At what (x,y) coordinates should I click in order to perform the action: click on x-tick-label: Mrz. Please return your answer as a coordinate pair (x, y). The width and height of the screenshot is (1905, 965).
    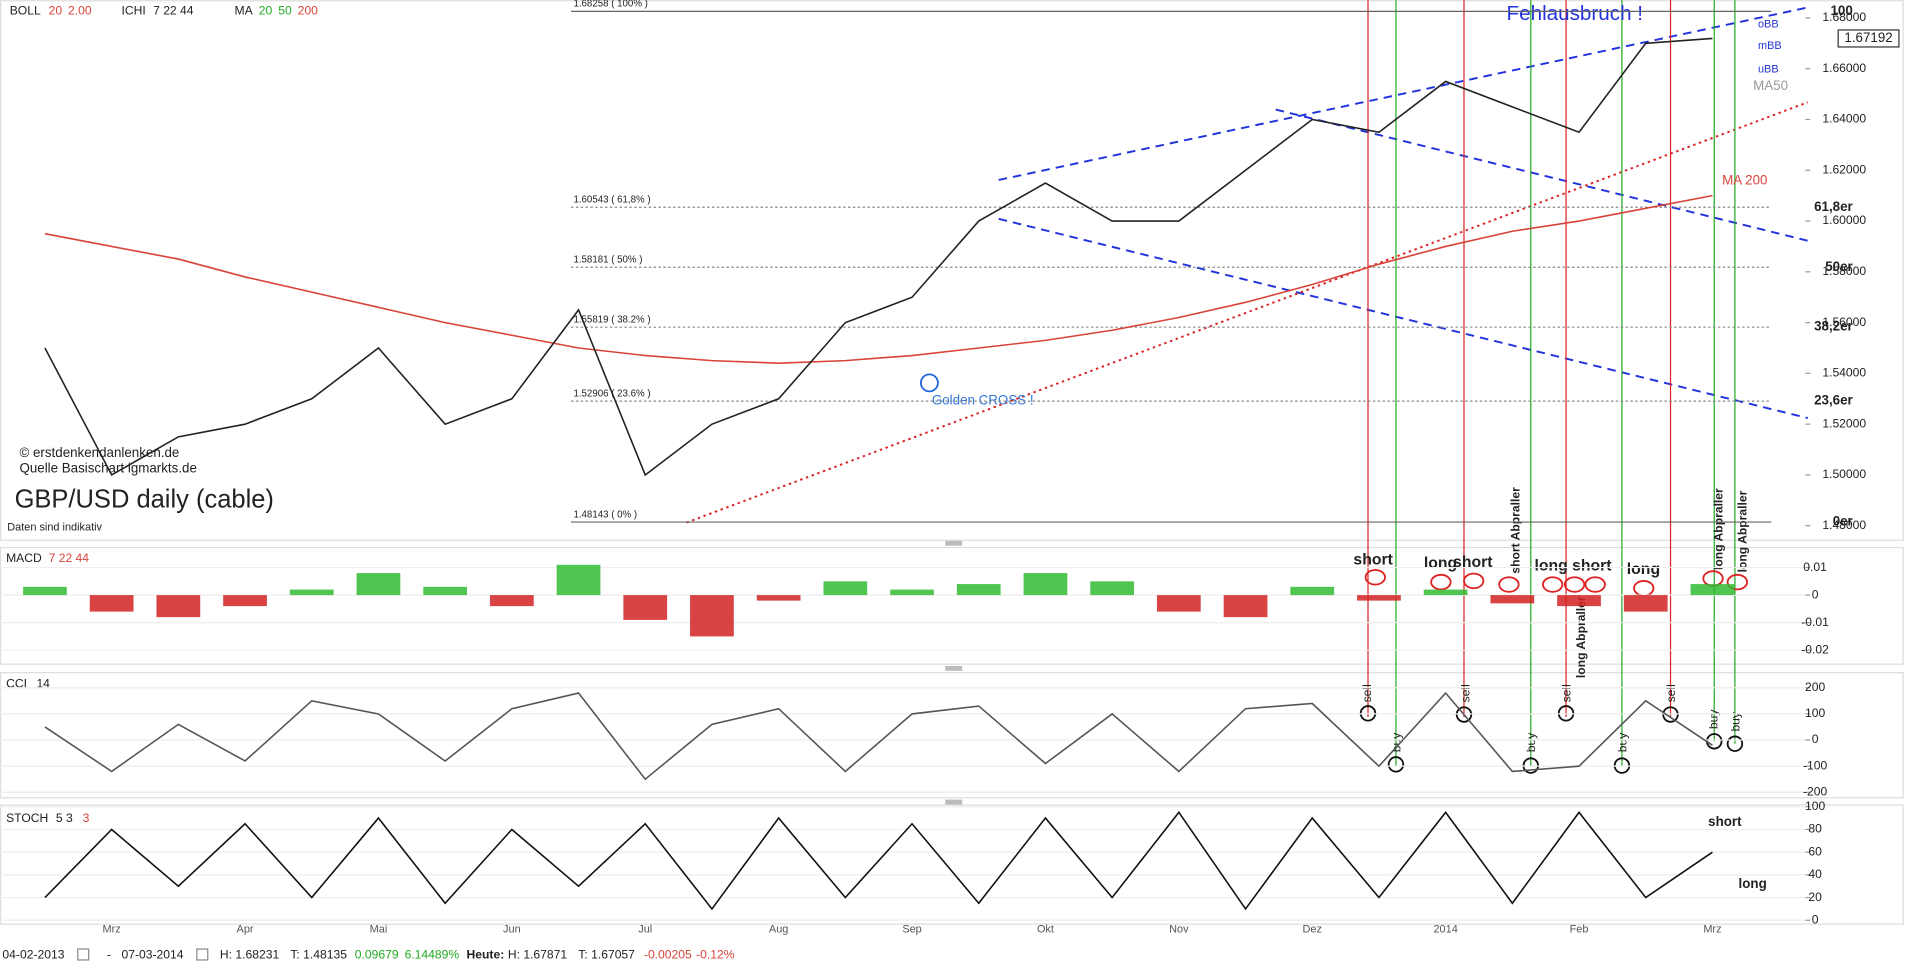
    Looking at the image, I should click on (112, 929).